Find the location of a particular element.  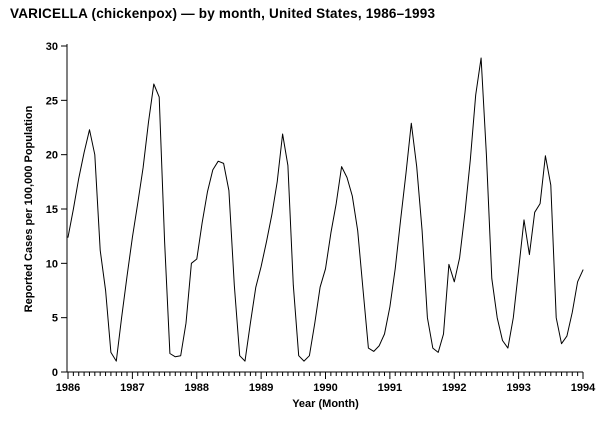

x-axis-title: Year (Month) is located at coordinates (325, 404).